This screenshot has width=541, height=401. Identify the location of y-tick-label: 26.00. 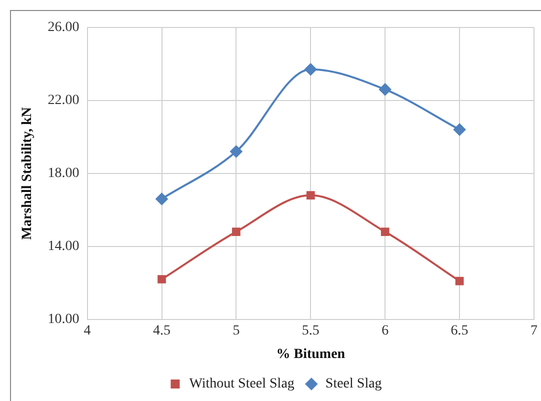
(64, 28).